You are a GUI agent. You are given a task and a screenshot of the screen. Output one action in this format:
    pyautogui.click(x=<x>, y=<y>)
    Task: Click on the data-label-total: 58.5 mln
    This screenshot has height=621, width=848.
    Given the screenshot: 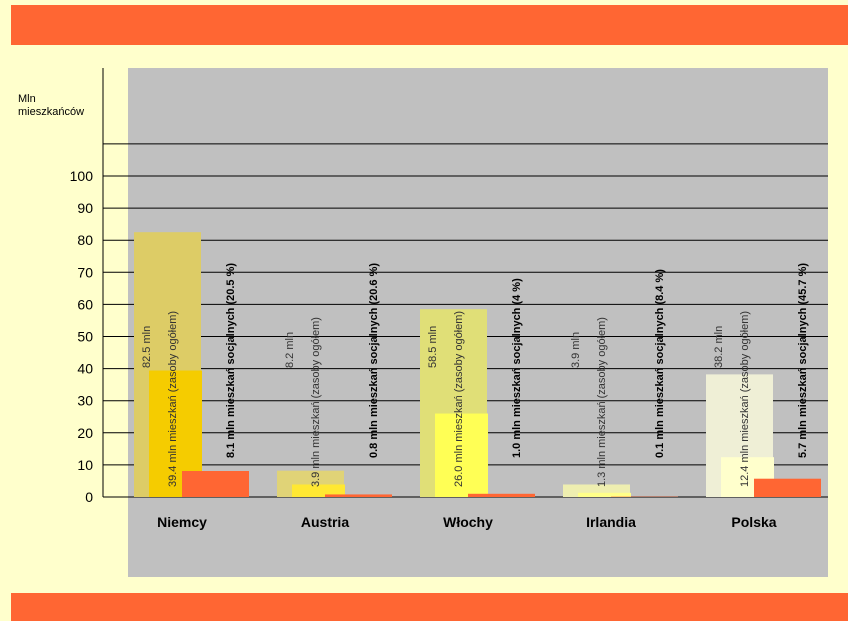 What is the action you would take?
    pyautogui.click(x=433, y=347)
    